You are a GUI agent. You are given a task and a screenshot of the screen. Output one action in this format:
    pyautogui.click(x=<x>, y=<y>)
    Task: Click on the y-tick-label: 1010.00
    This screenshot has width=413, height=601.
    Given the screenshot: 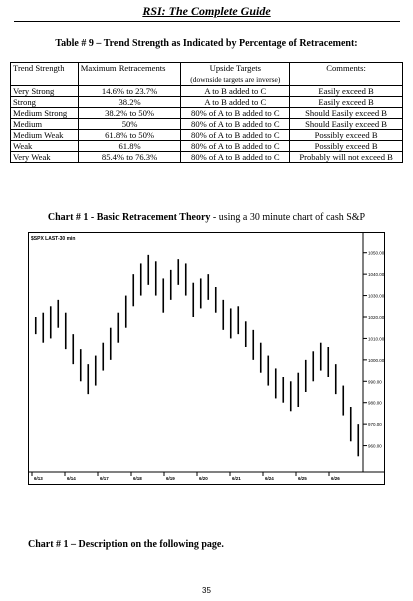 What is the action you would take?
    pyautogui.click(x=376, y=338)
    